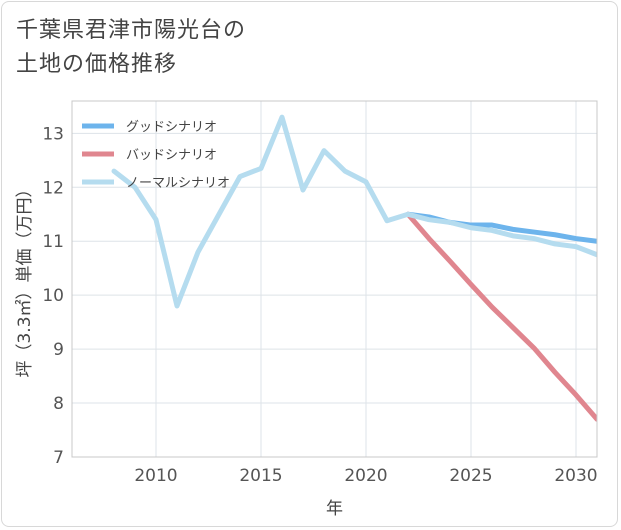 This screenshot has height=530, width=621. I want to click on chart-title-line-2: 土地の価格推移, so click(97, 64).